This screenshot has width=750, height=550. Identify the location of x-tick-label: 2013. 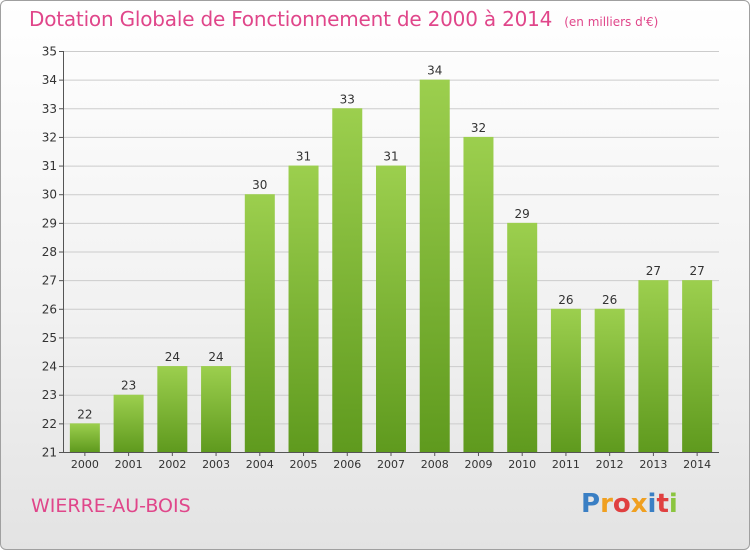
(653, 464).